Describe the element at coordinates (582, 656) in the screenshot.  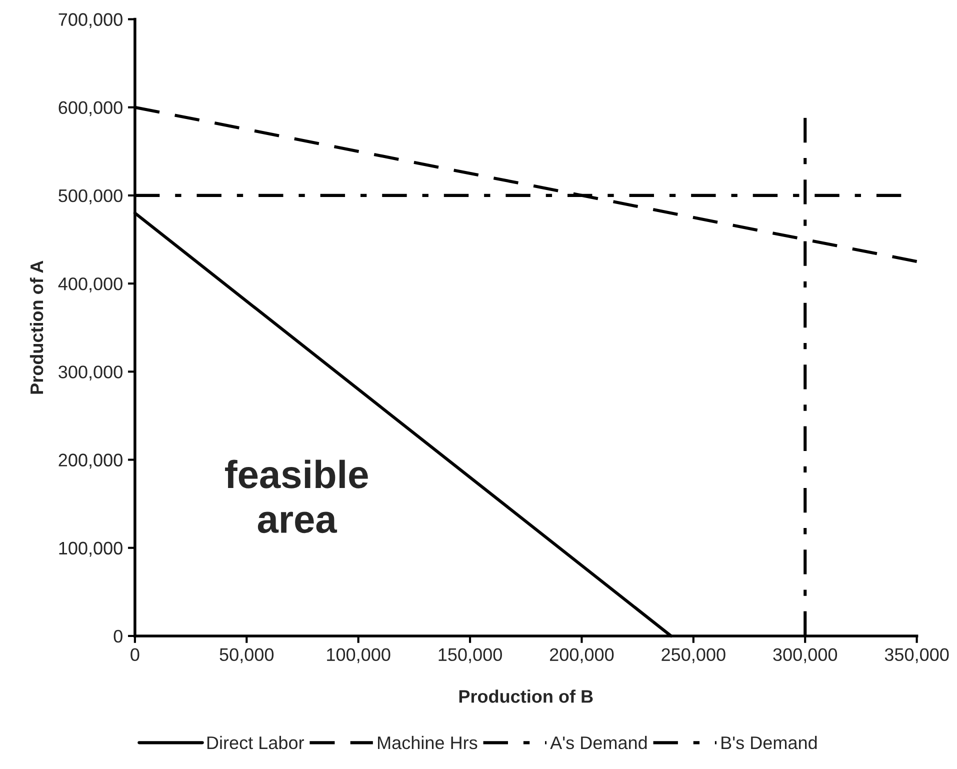
I see `x-tick-label: 200,000` at that location.